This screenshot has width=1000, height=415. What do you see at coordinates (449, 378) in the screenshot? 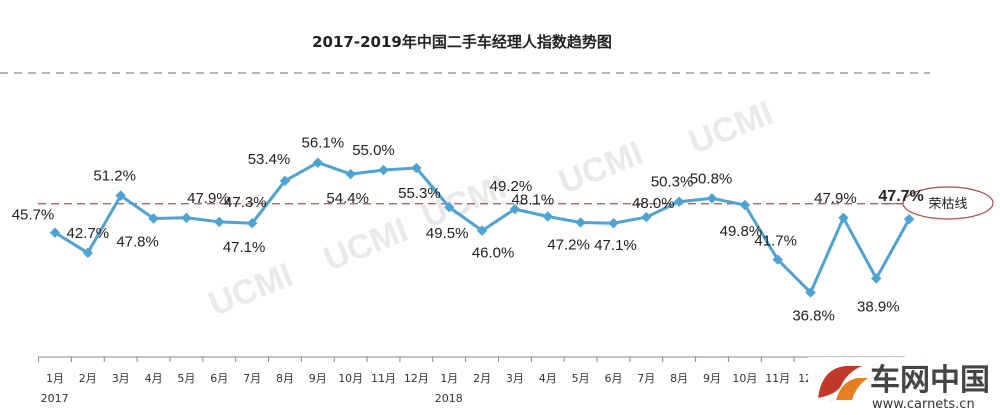
I see `x-tick-label-12: 1月` at bounding box center [449, 378].